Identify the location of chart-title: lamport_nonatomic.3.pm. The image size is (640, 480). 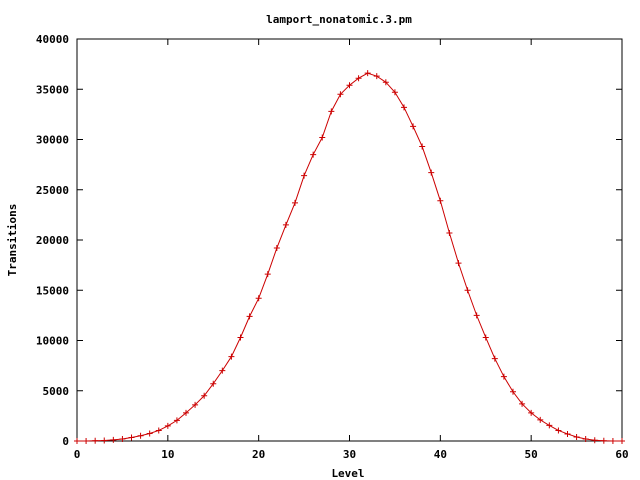
(339, 19).